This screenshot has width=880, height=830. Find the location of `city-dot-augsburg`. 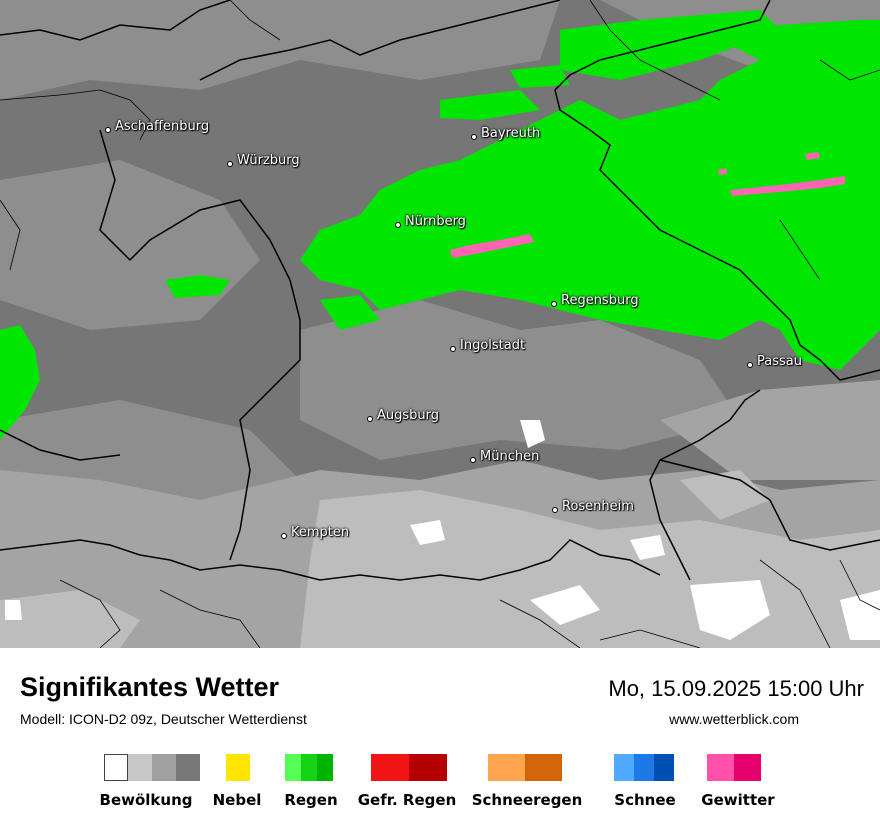

city-dot-augsburg is located at coordinates (370, 419).